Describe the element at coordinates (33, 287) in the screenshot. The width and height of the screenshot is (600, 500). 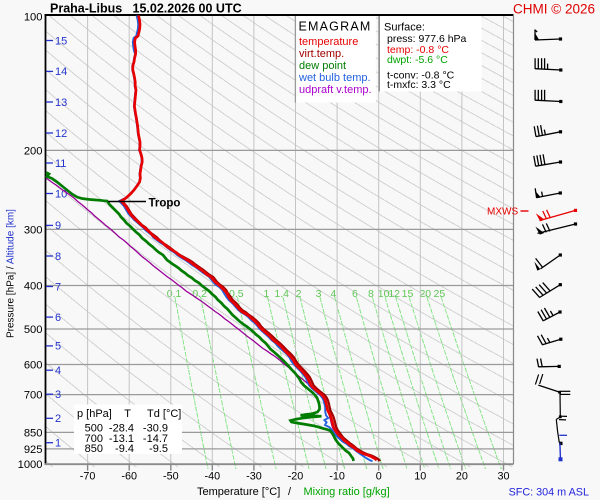
I see `svg-text: 400` at that location.